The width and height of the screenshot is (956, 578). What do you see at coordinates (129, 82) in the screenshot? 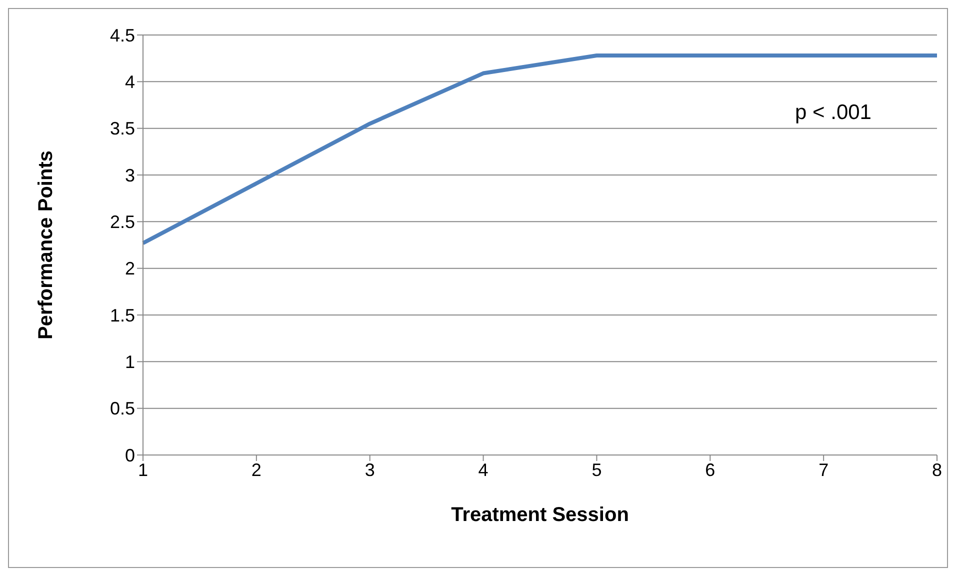
I see `y-tick-label: 4` at bounding box center [129, 82].